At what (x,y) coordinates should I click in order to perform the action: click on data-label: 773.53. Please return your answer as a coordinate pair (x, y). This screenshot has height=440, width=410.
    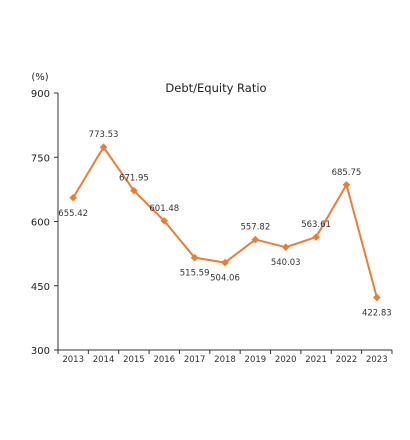
    Looking at the image, I should click on (104, 135).